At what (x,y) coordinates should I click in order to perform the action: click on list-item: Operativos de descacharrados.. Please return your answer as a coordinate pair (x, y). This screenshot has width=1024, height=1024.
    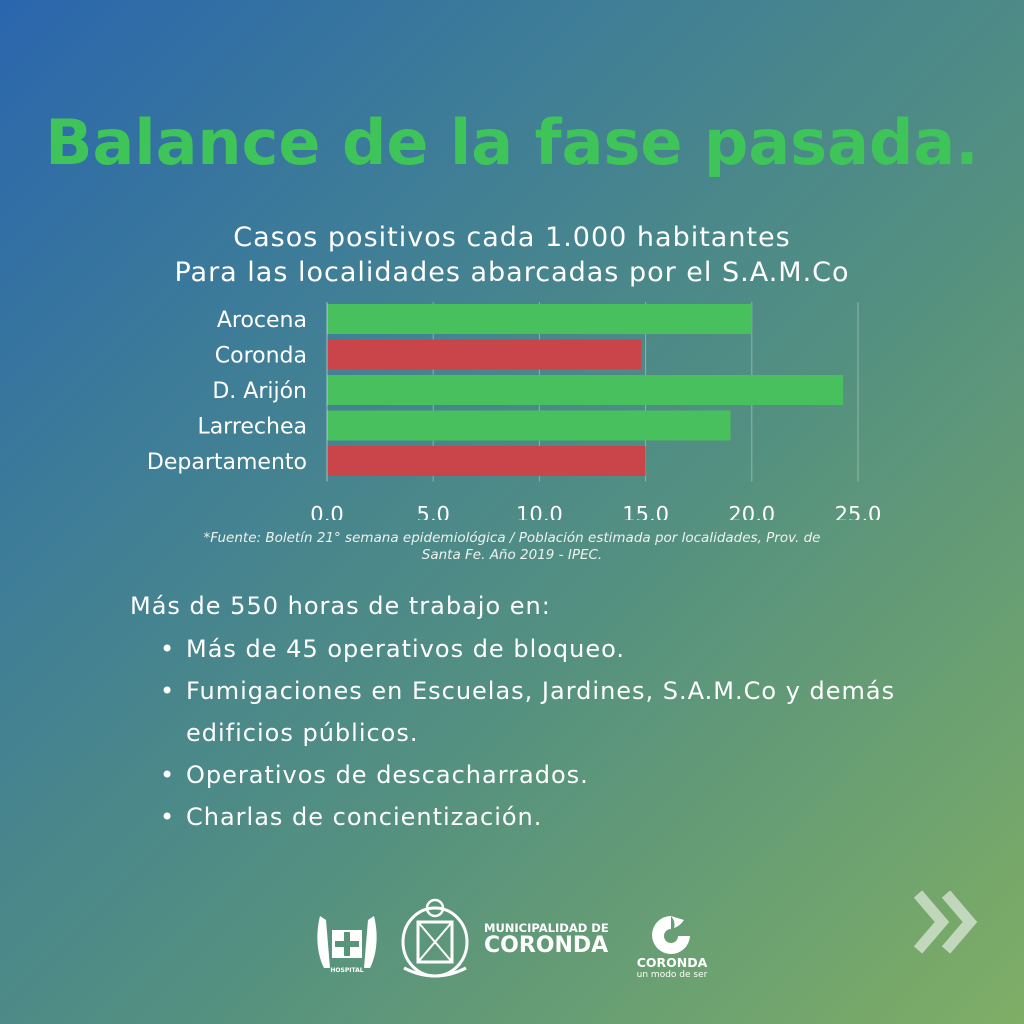
    Looking at the image, I should click on (543, 775).